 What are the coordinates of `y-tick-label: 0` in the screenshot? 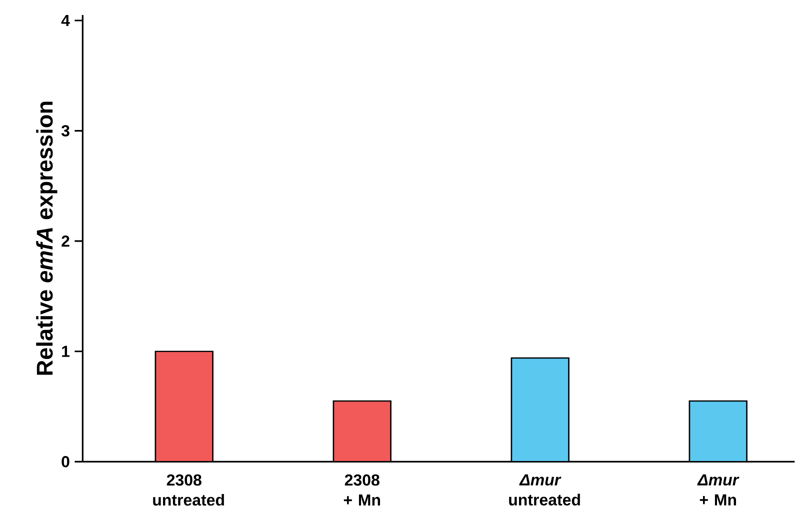 It's located at (66, 462).